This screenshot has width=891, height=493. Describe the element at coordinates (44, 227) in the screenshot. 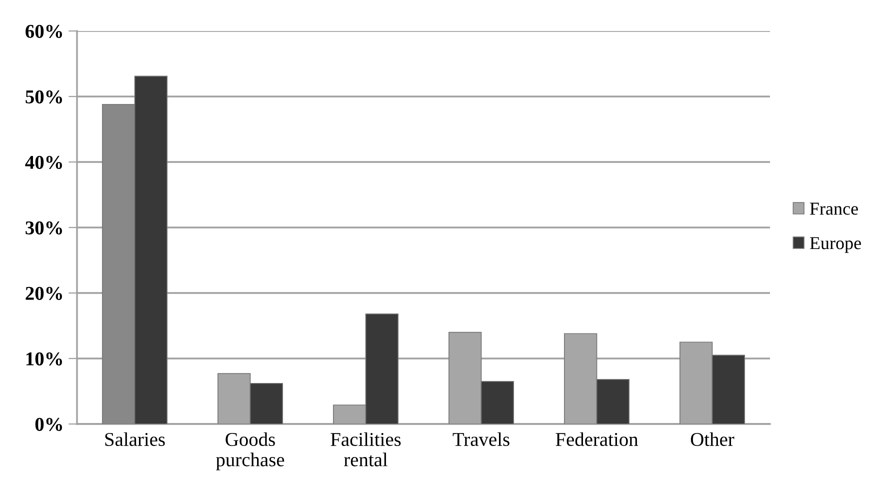

I see `y-tick-label: 30%` at that location.